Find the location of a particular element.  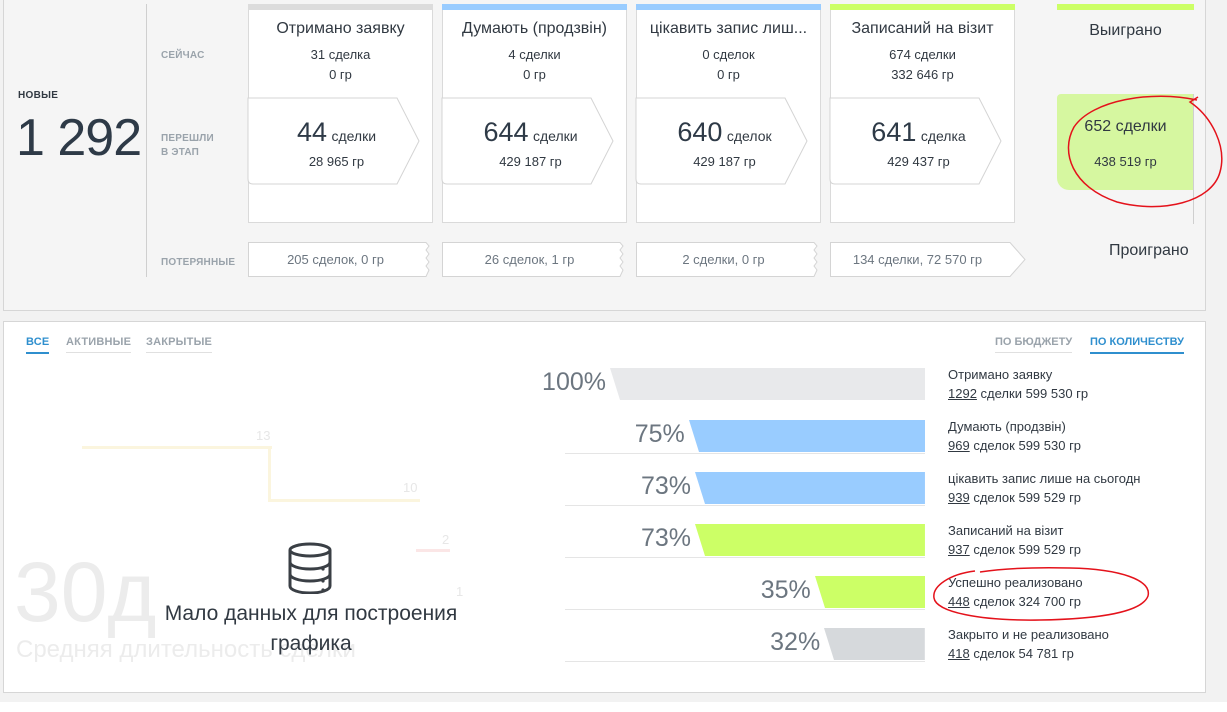

funnel-stats-line: 418 сделок 54 781 гр is located at coordinates (1011, 653).